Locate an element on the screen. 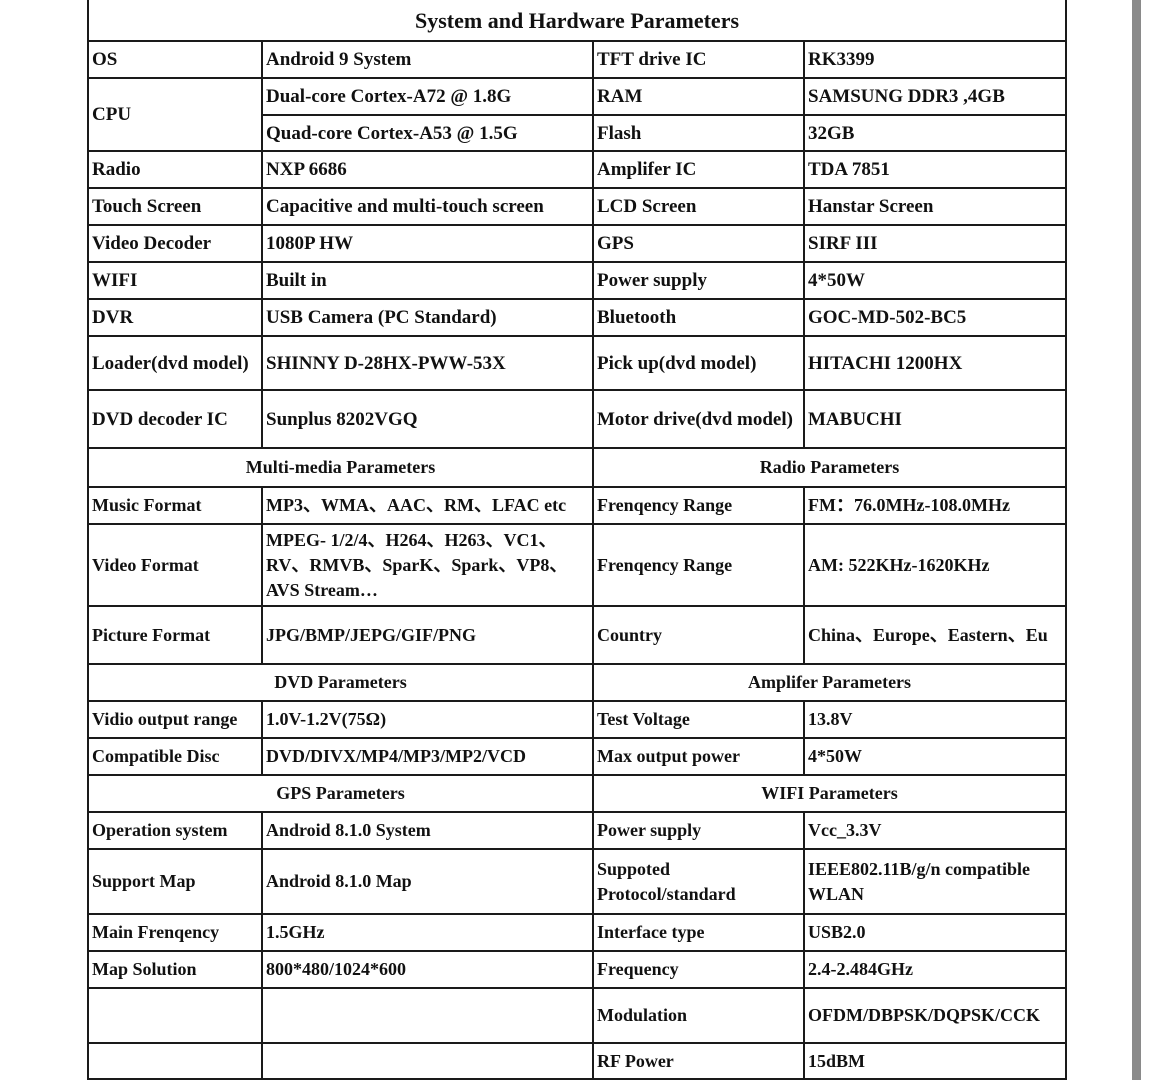  param-value: GOC-MD-502-BC5 is located at coordinates (935, 317).